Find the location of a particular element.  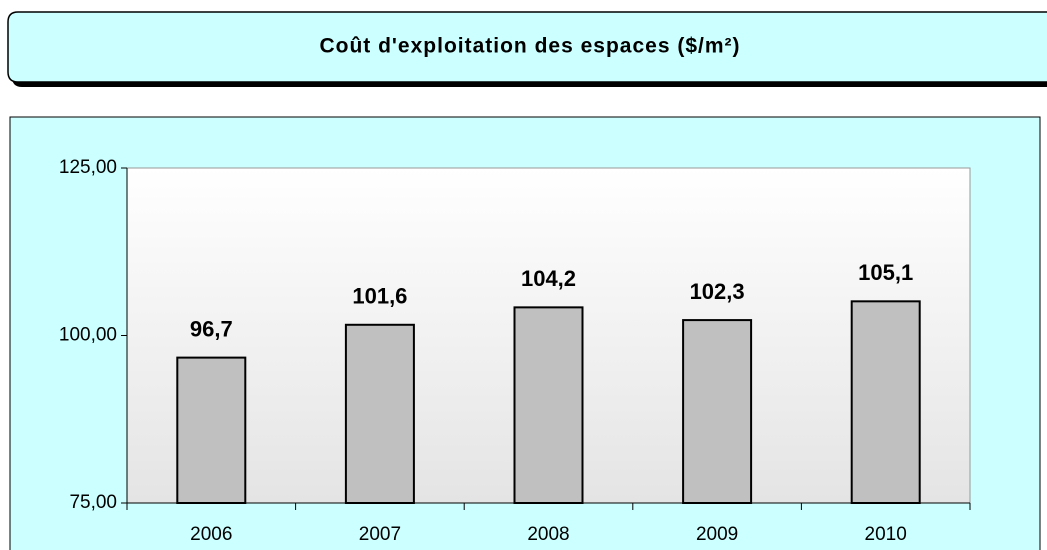

x-tick-label: 2008 is located at coordinates (548, 534).